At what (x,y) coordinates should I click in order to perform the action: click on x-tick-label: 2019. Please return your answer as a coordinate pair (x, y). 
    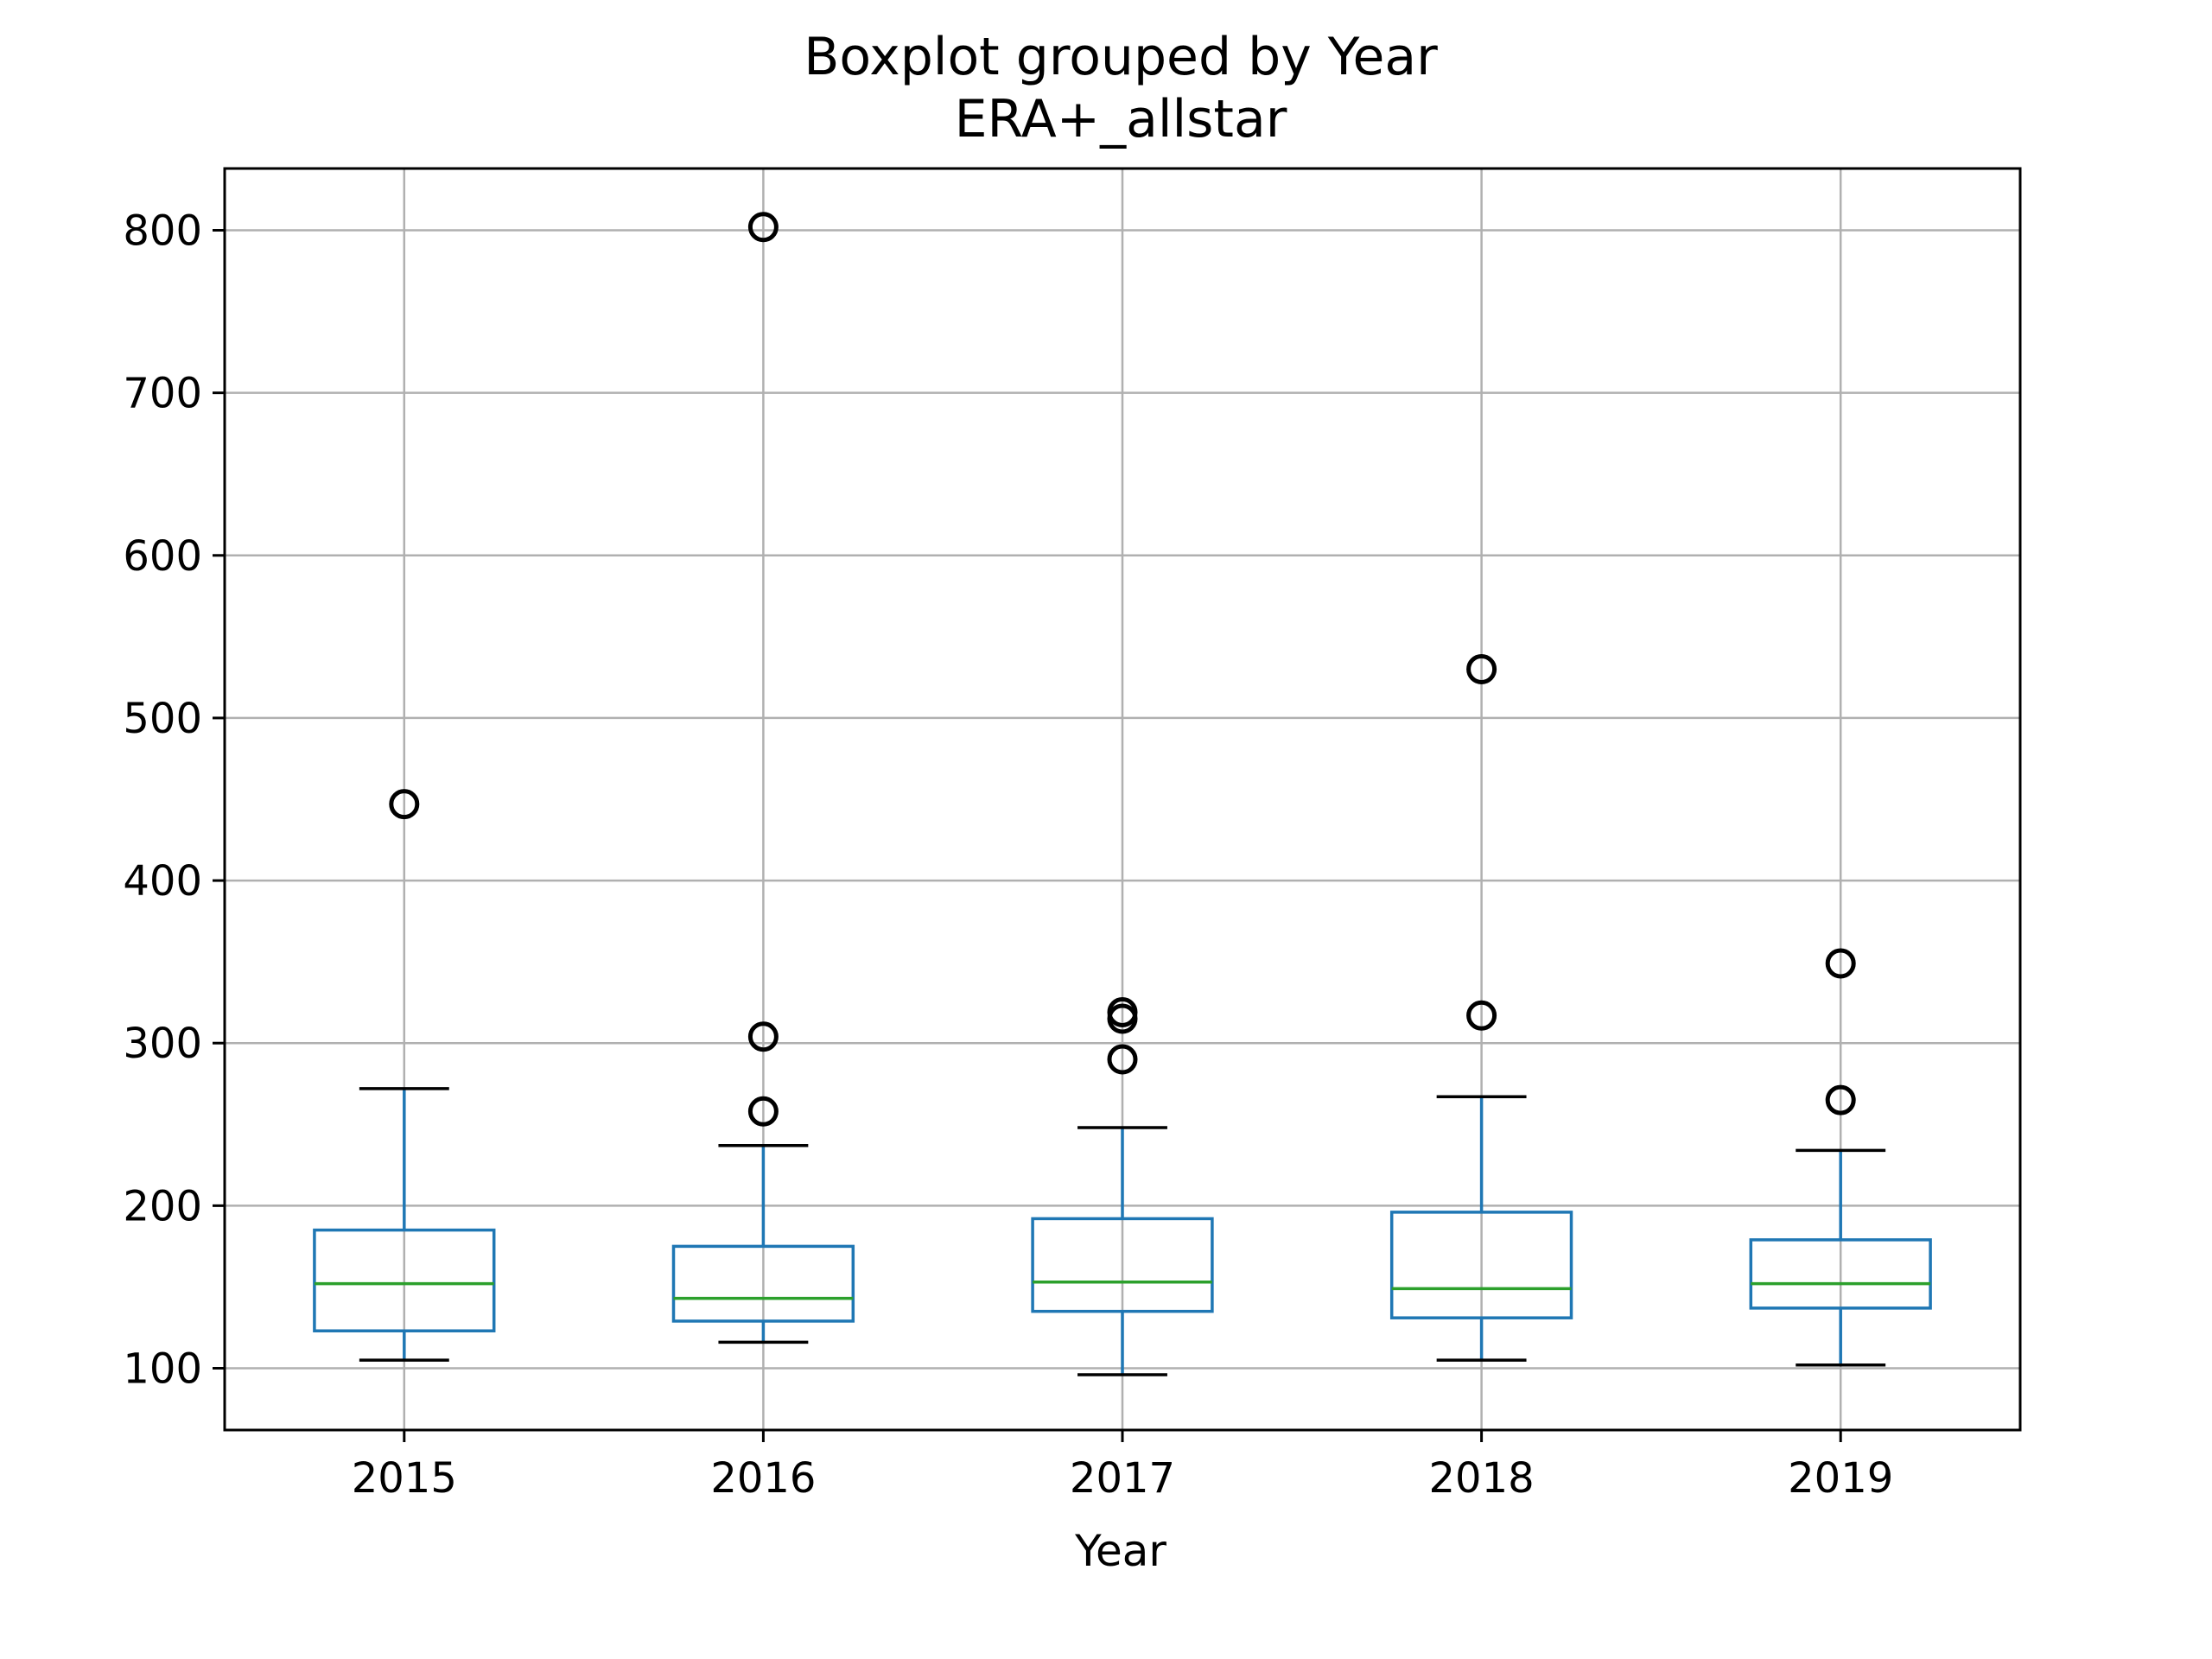
    Looking at the image, I should click on (1840, 1478).